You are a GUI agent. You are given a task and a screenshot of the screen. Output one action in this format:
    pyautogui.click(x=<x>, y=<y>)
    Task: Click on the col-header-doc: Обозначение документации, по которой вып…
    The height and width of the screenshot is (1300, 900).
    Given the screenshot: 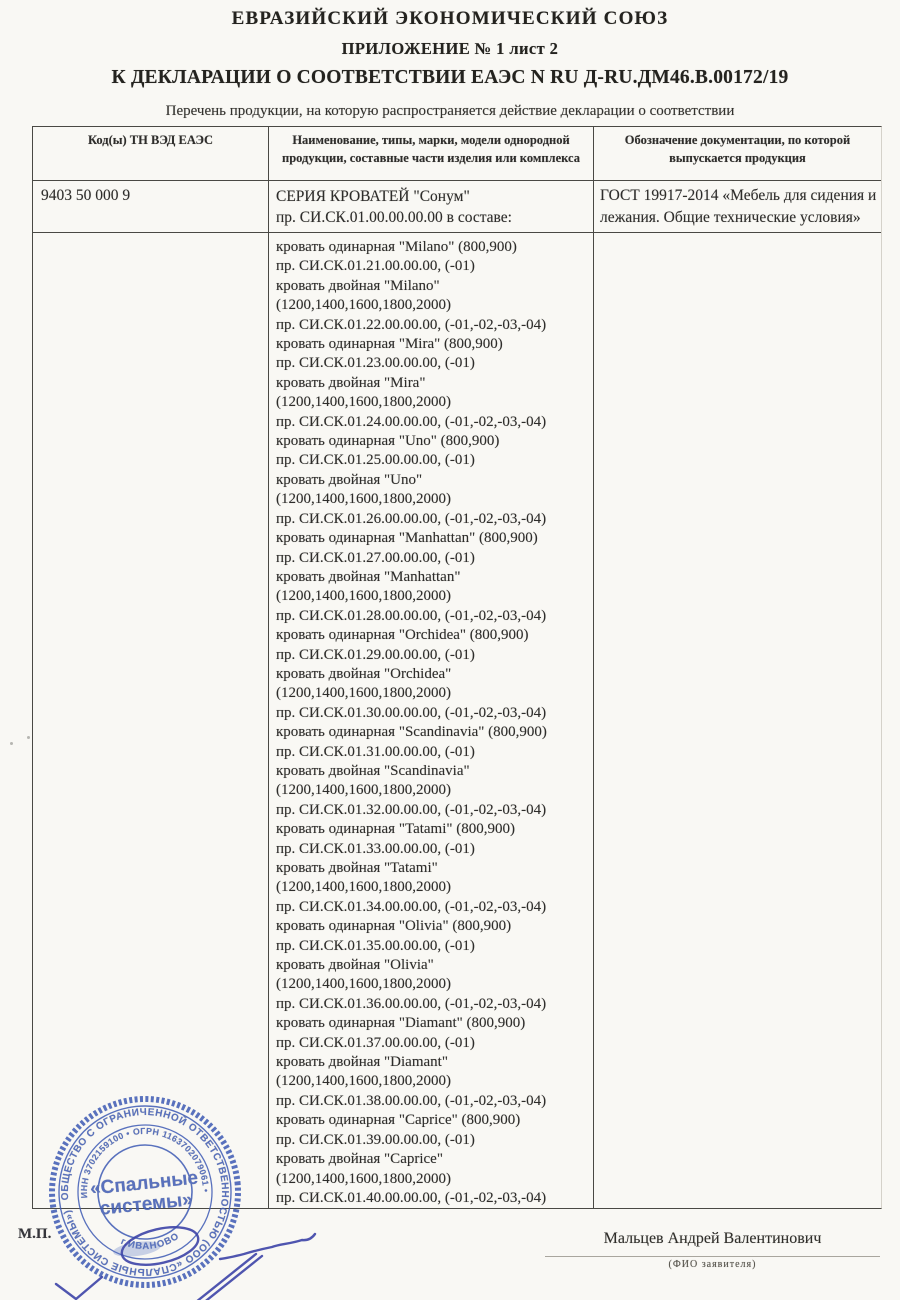 What is the action you would take?
    pyautogui.click(x=737, y=154)
    